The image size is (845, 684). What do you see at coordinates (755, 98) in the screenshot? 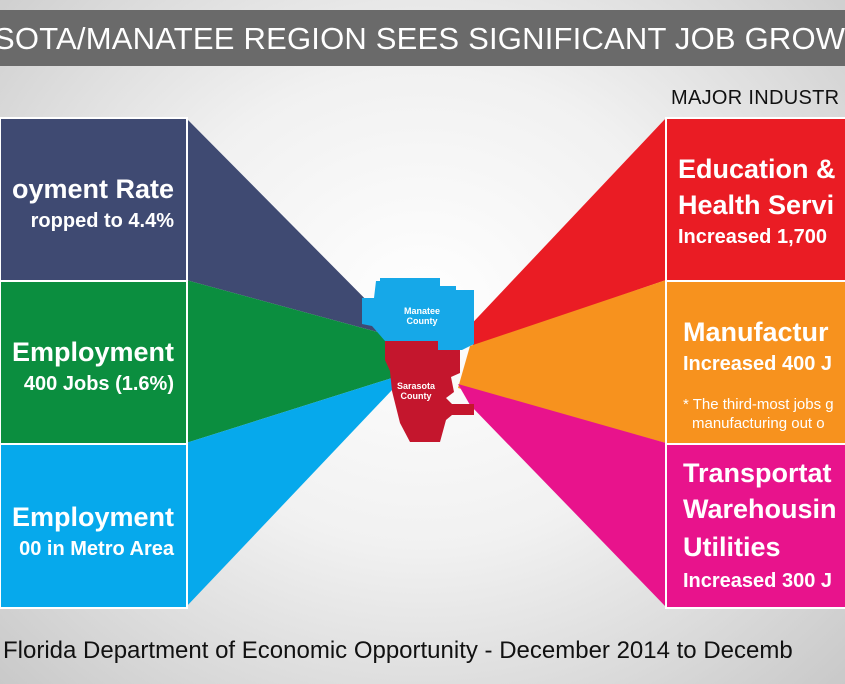
I see `industries-subheading: MAJOR INDUSTR` at bounding box center [755, 98].